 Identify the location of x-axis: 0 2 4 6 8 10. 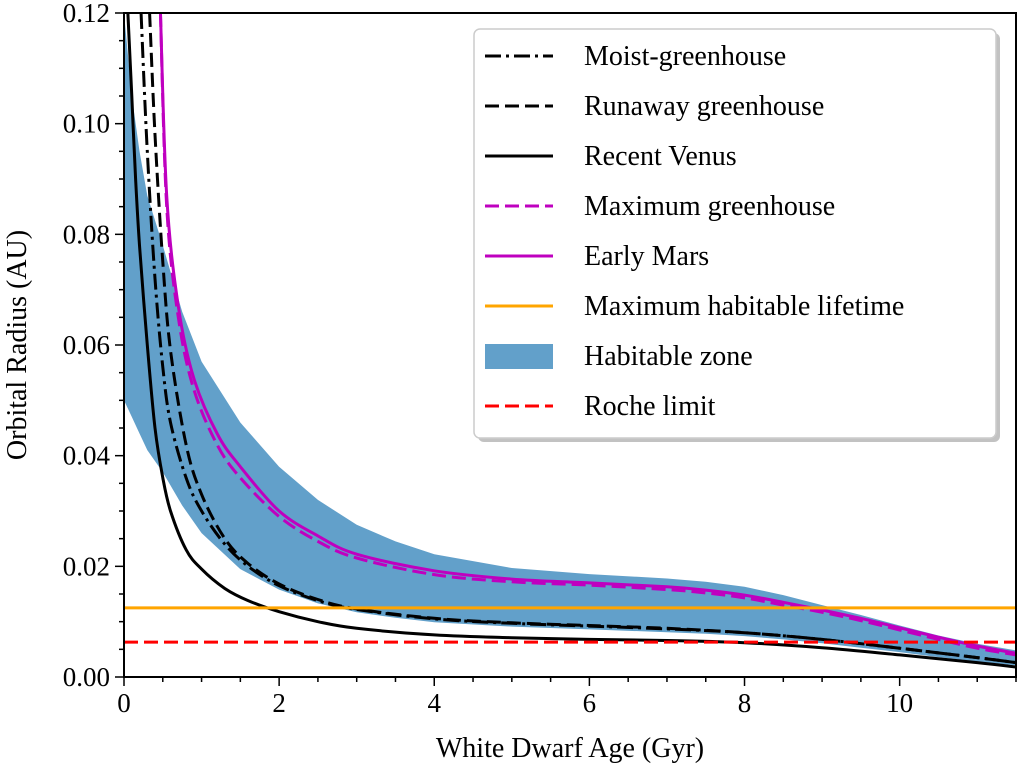
(567, 697).